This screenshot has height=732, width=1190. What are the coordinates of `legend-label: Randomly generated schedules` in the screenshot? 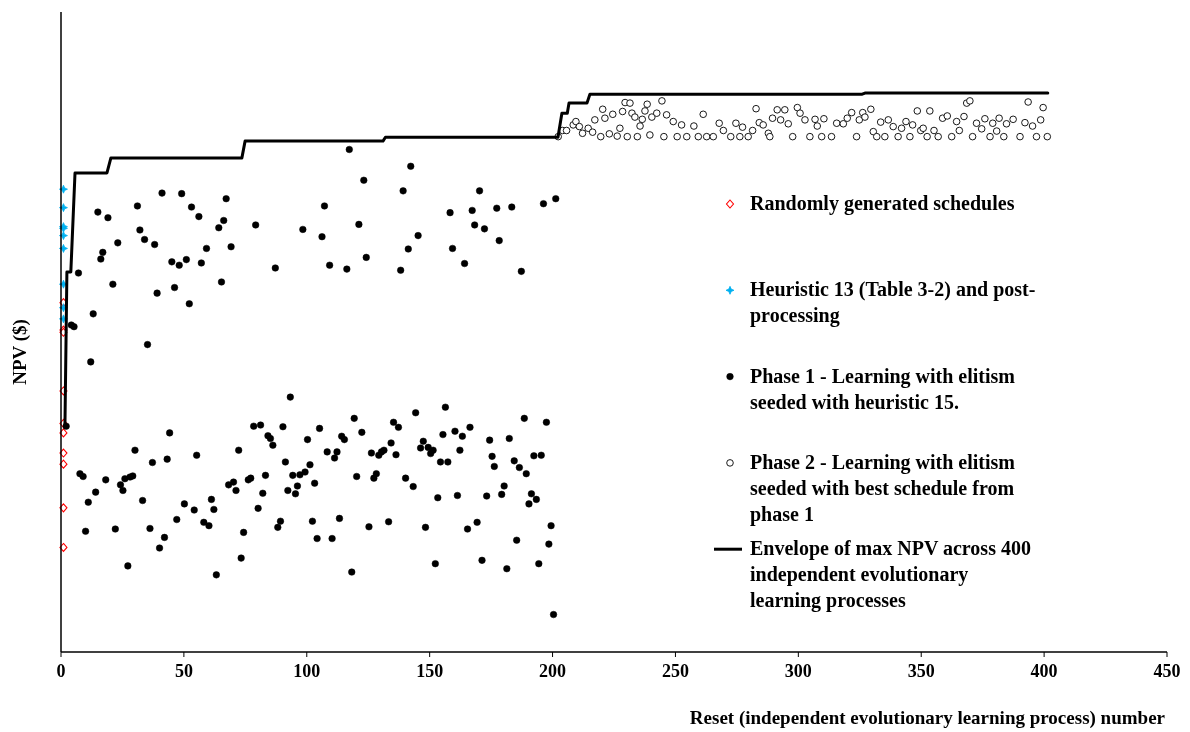 It's located at (882, 203).